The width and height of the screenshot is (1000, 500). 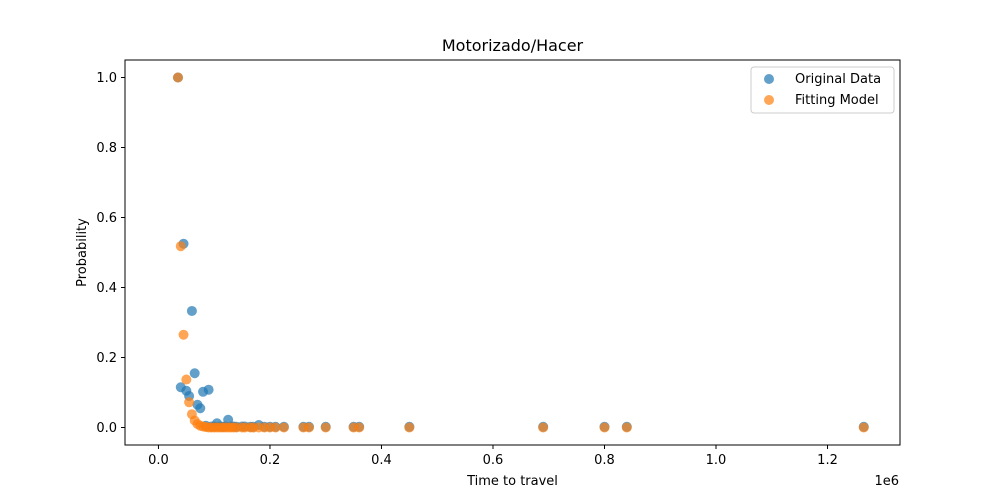 I want to click on x-tick-label: 0.8, so click(x=604, y=460).